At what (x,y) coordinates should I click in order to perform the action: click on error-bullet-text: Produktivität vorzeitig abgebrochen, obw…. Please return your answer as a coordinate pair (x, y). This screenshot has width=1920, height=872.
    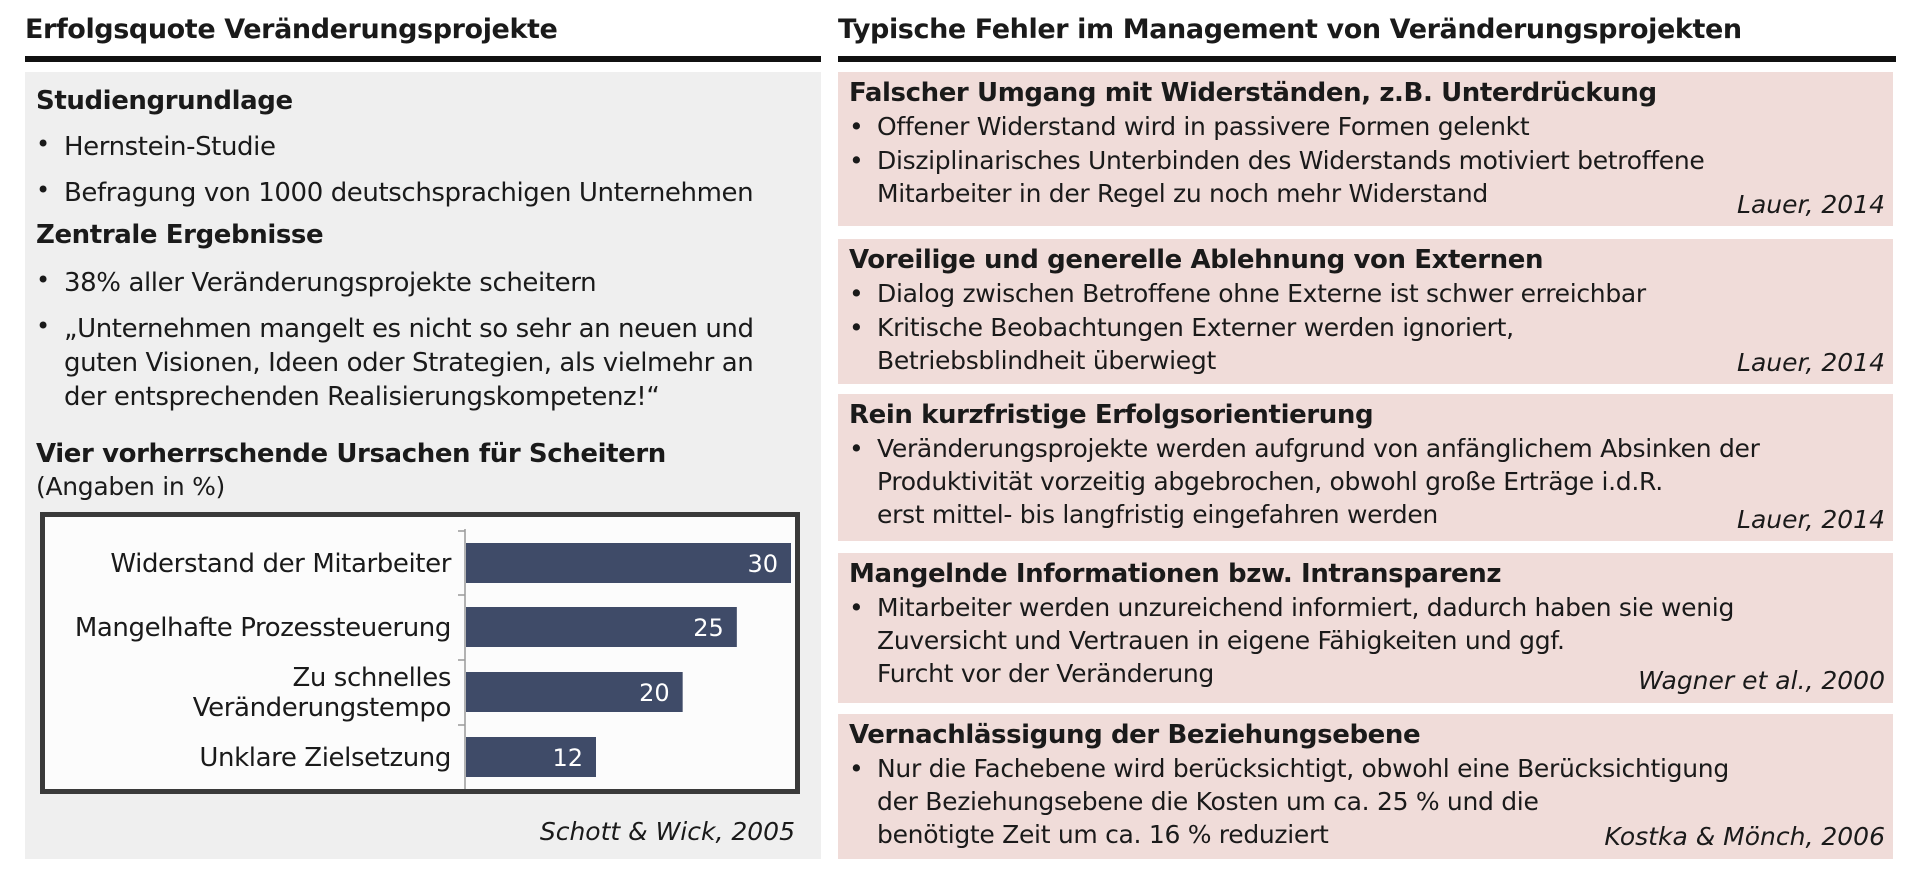
    Looking at the image, I should click on (1270, 481).